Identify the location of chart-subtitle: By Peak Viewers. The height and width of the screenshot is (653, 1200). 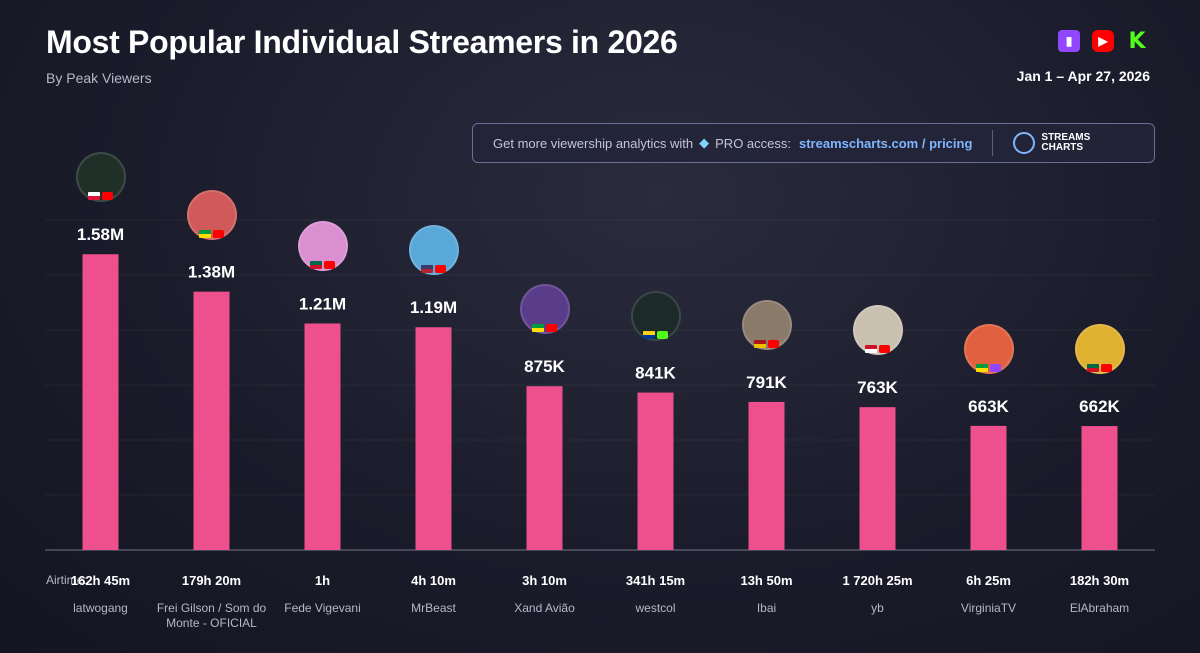
(99, 78).